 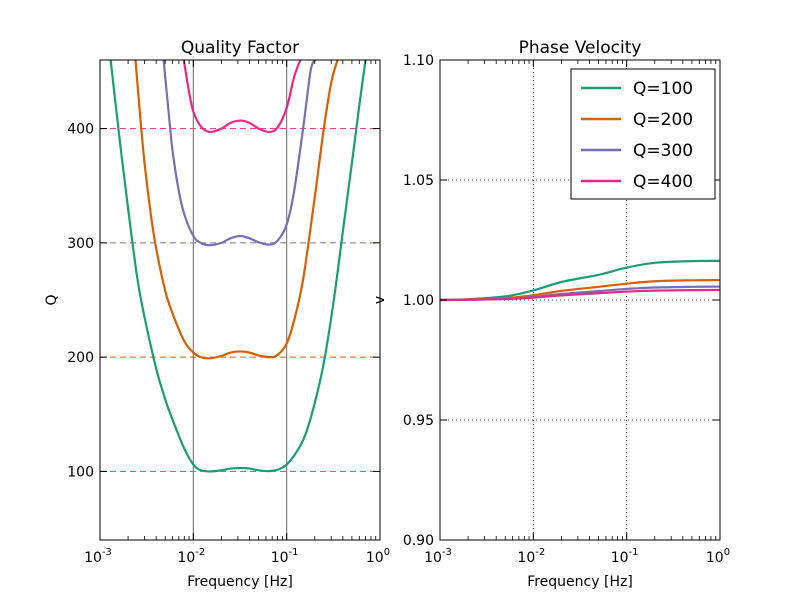 I want to click on legend: Q=100 Q=200 Q=300 Q=400, so click(x=643, y=134).